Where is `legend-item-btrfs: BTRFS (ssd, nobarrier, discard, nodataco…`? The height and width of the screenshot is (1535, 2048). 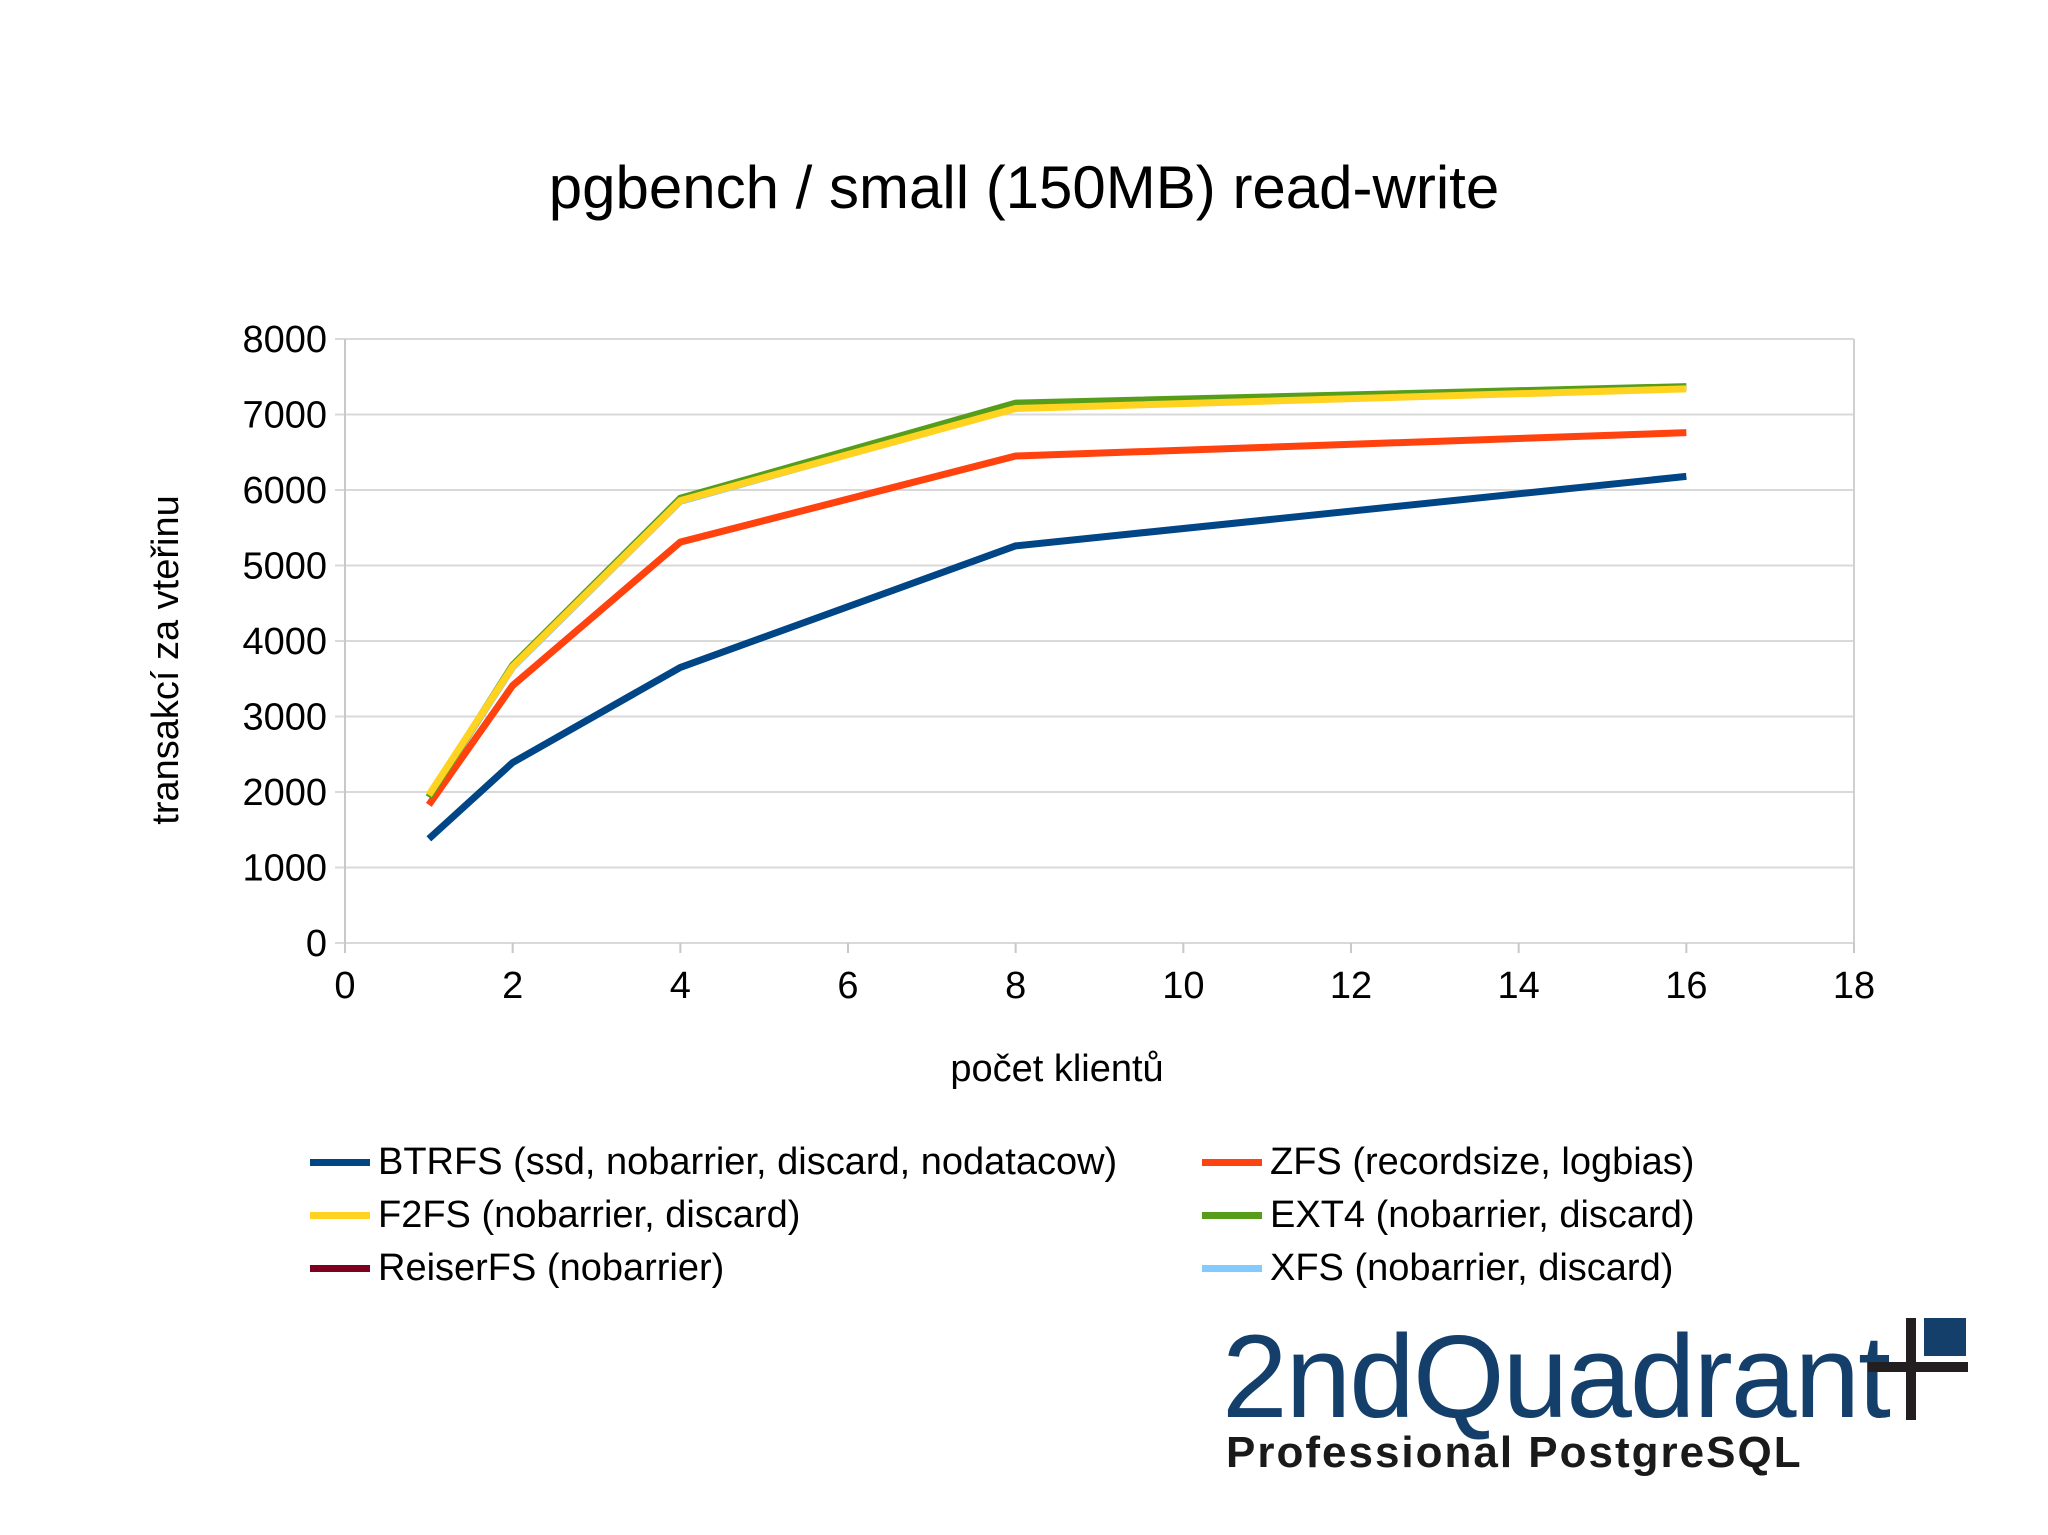
legend-item-btrfs: BTRFS (ssd, nobarrier, discard, nodataco… is located at coordinates (713, 1162).